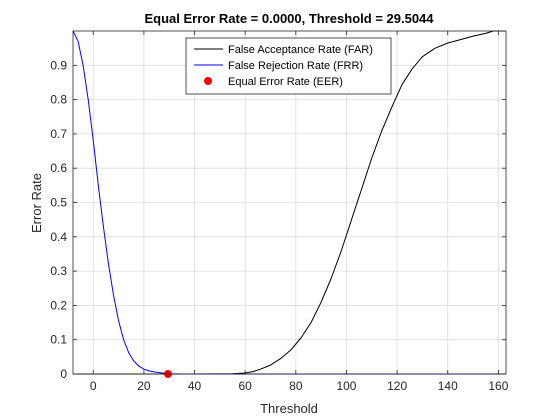 This screenshot has width=560, height=420. Describe the element at coordinates (58, 168) in the screenshot. I see `y-tick-label: 0.6` at that location.